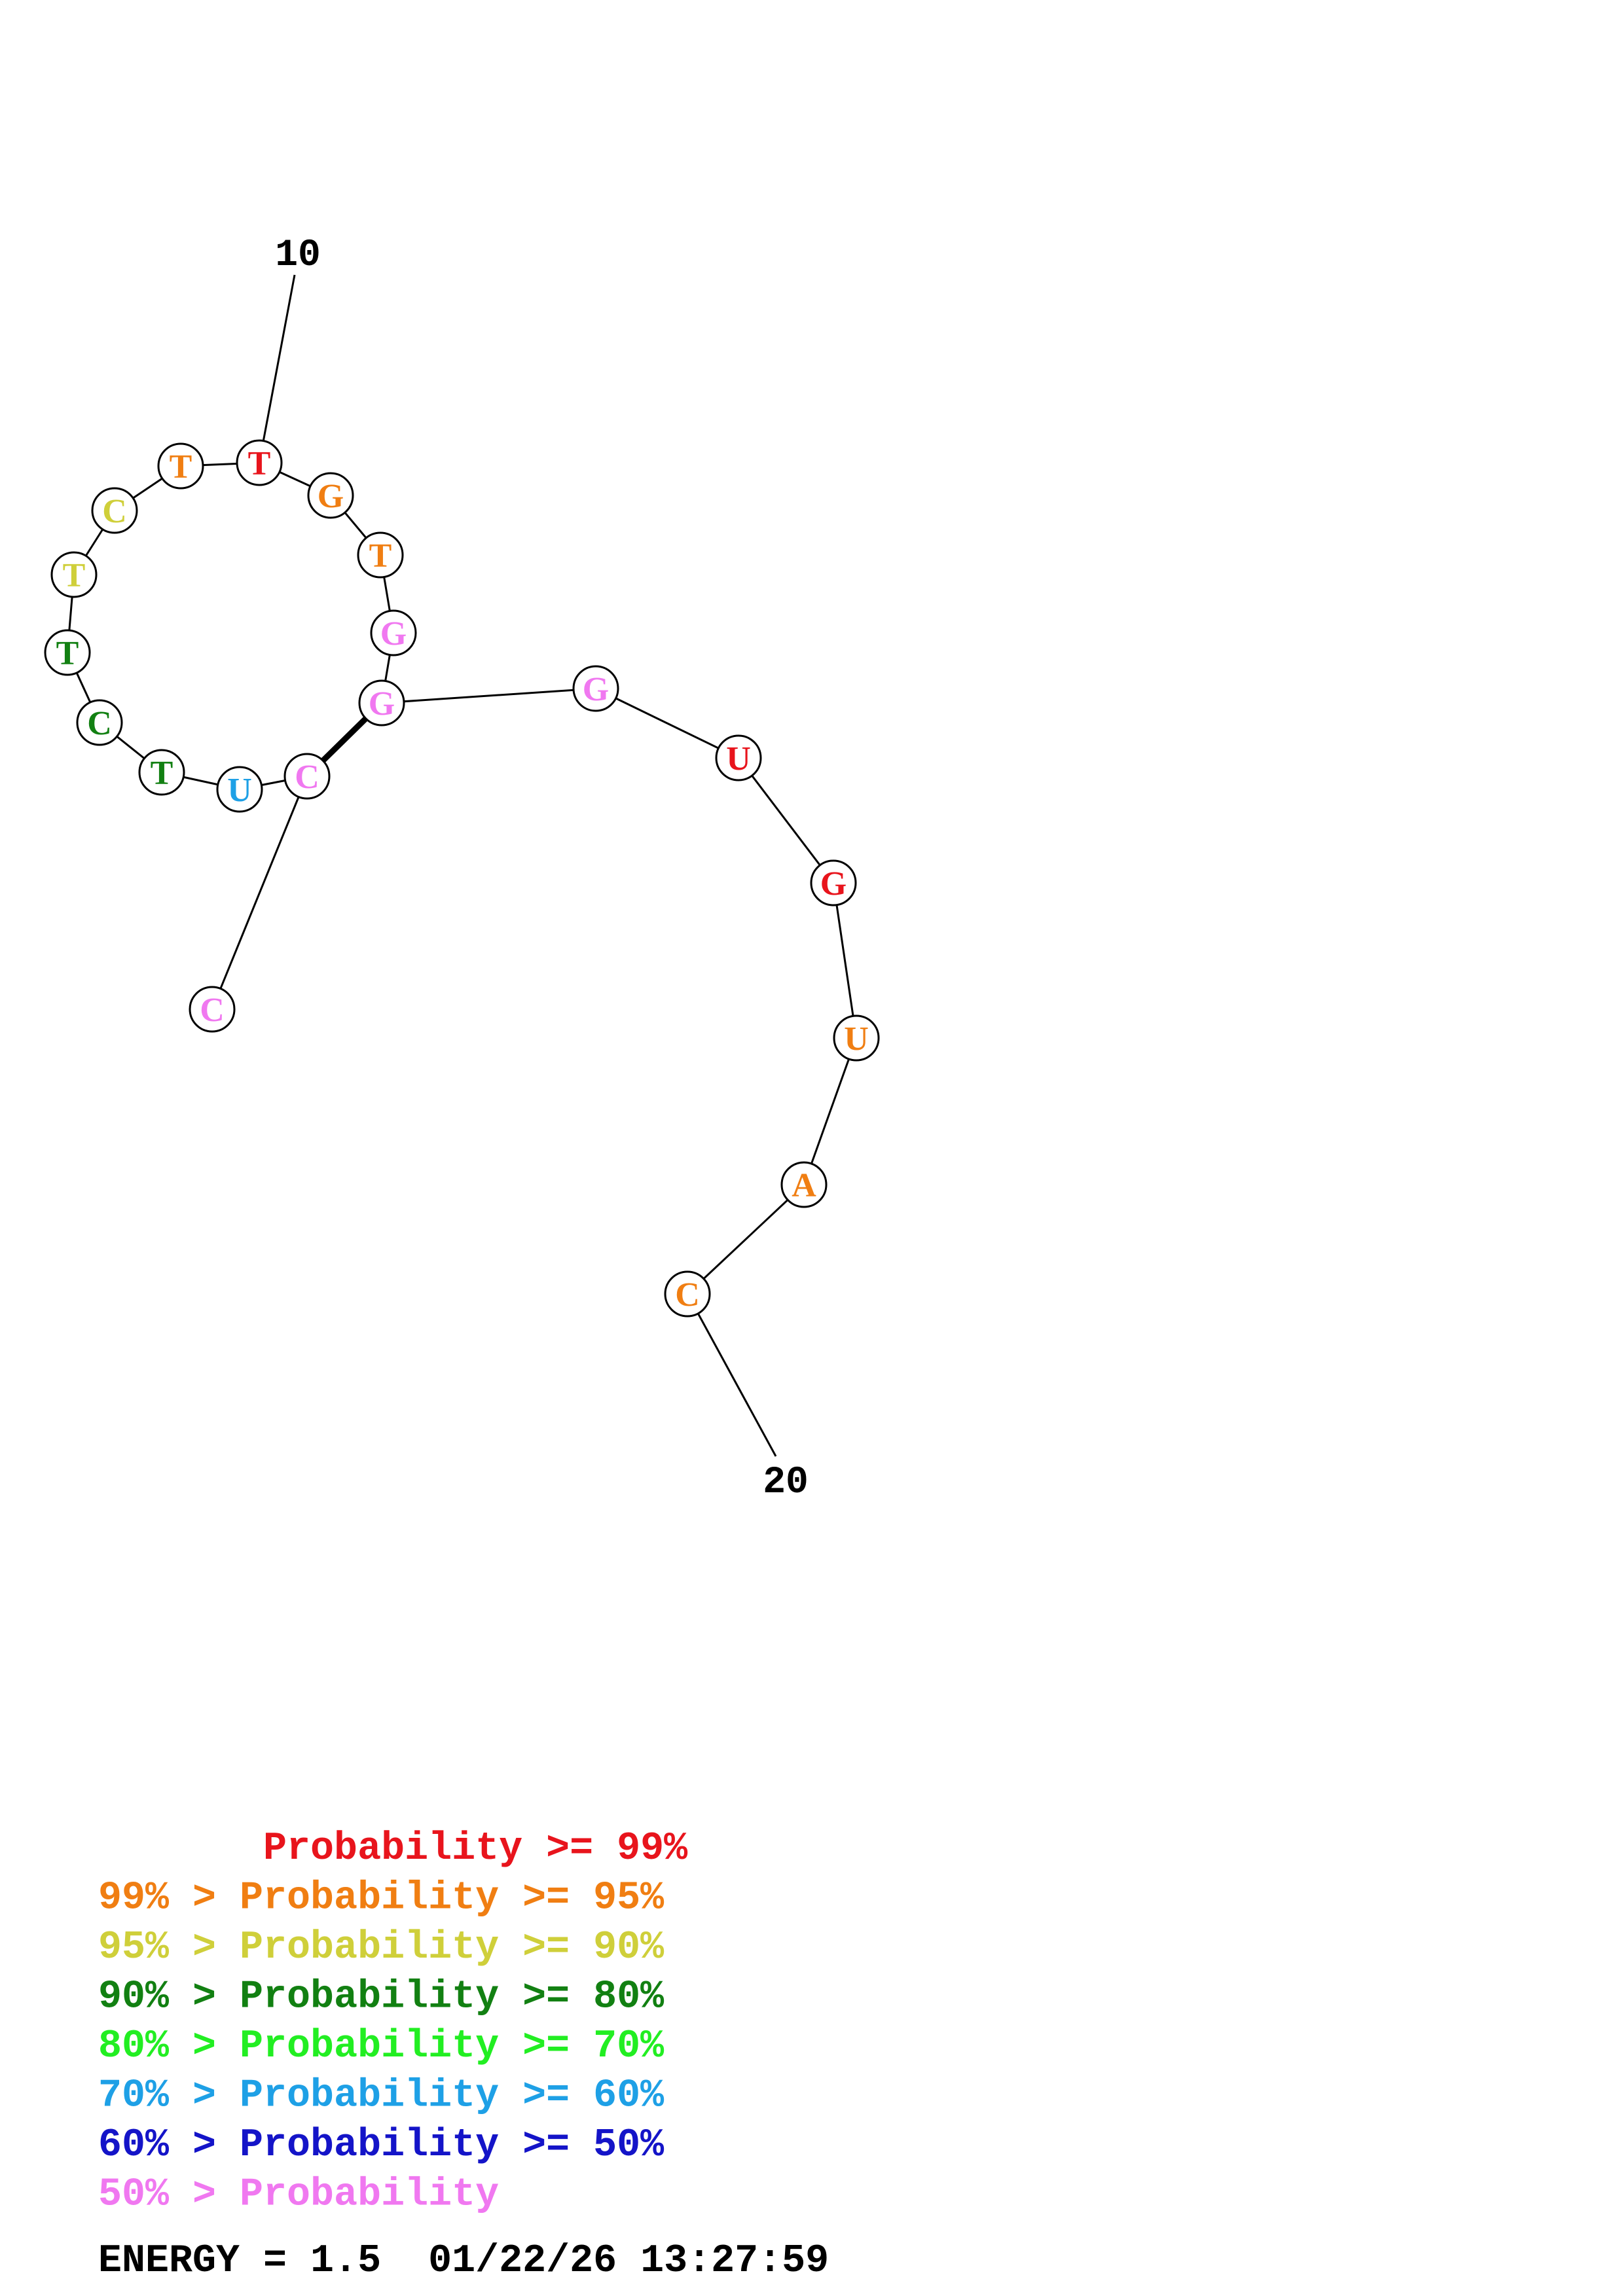  Describe the element at coordinates (298, 2195) in the screenshot. I see `legend-entry: 50% > Probability` at that location.